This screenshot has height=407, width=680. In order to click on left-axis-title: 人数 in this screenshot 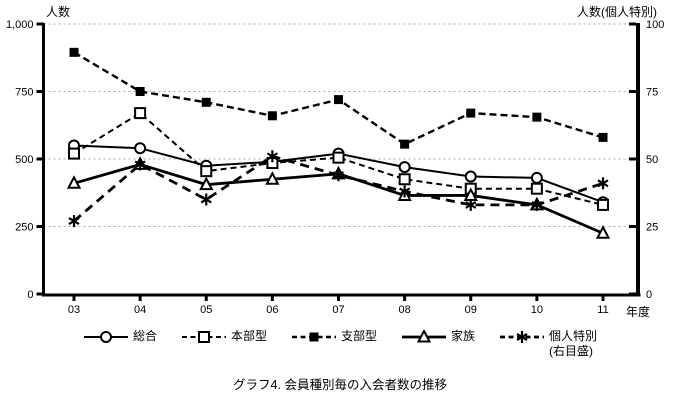, I will do `click(58, 12)`.